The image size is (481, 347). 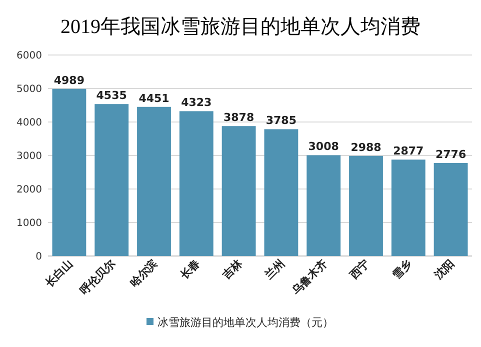 What do you see at coordinates (309, 277) in the screenshot?
I see `x-tick-label: 乌鲁木齐` at bounding box center [309, 277].